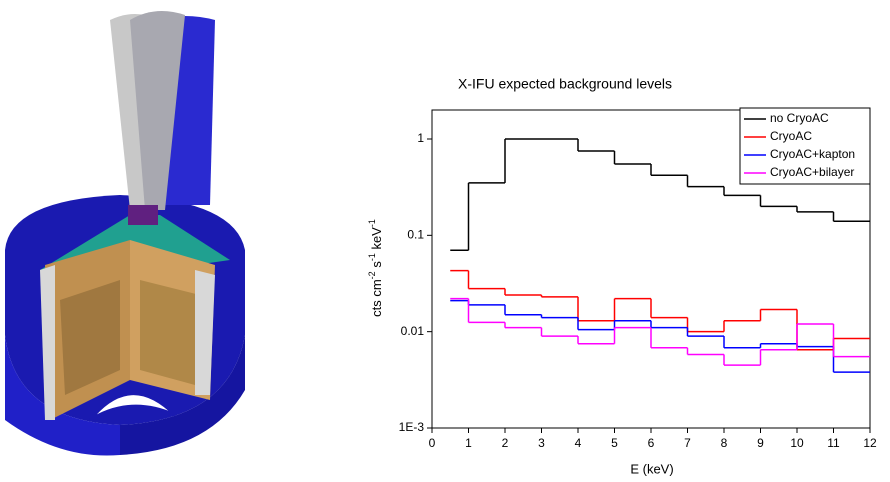 The height and width of the screenshot is (482, 890). Describe the element at coordinates (541, 443) in the screenshot. I see `x-tick-label: 3` at that location.